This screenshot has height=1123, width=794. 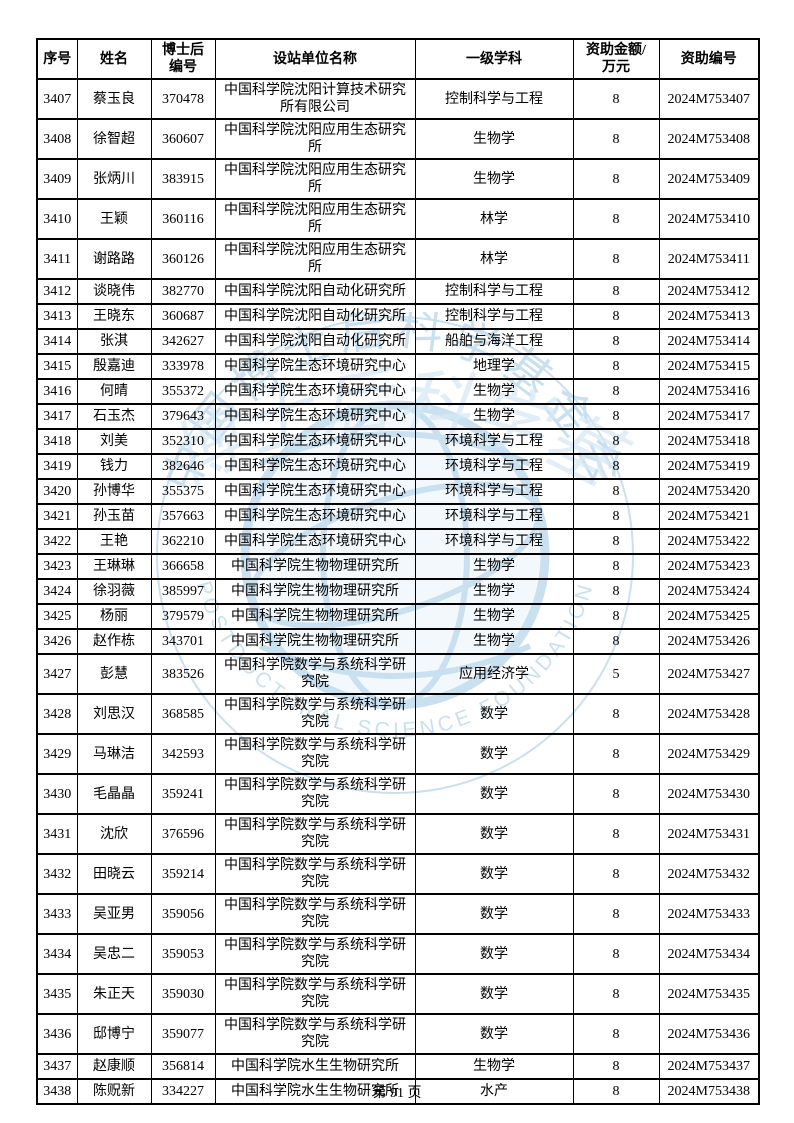 I want to click on cell-grant-no: 2024M753425, so click(x=709, y=616).